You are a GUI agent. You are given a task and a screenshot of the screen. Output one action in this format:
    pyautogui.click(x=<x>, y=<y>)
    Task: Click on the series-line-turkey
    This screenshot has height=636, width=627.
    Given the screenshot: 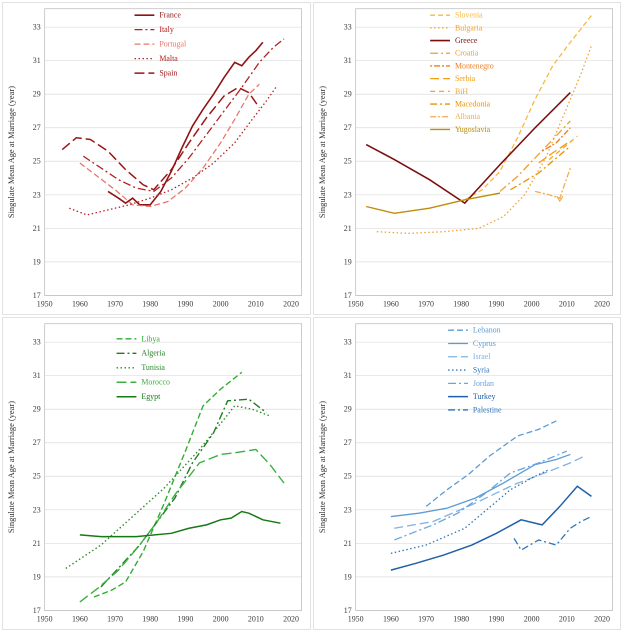 What is the action you would take?
    pyautogui.click(x=491, y=528)
    